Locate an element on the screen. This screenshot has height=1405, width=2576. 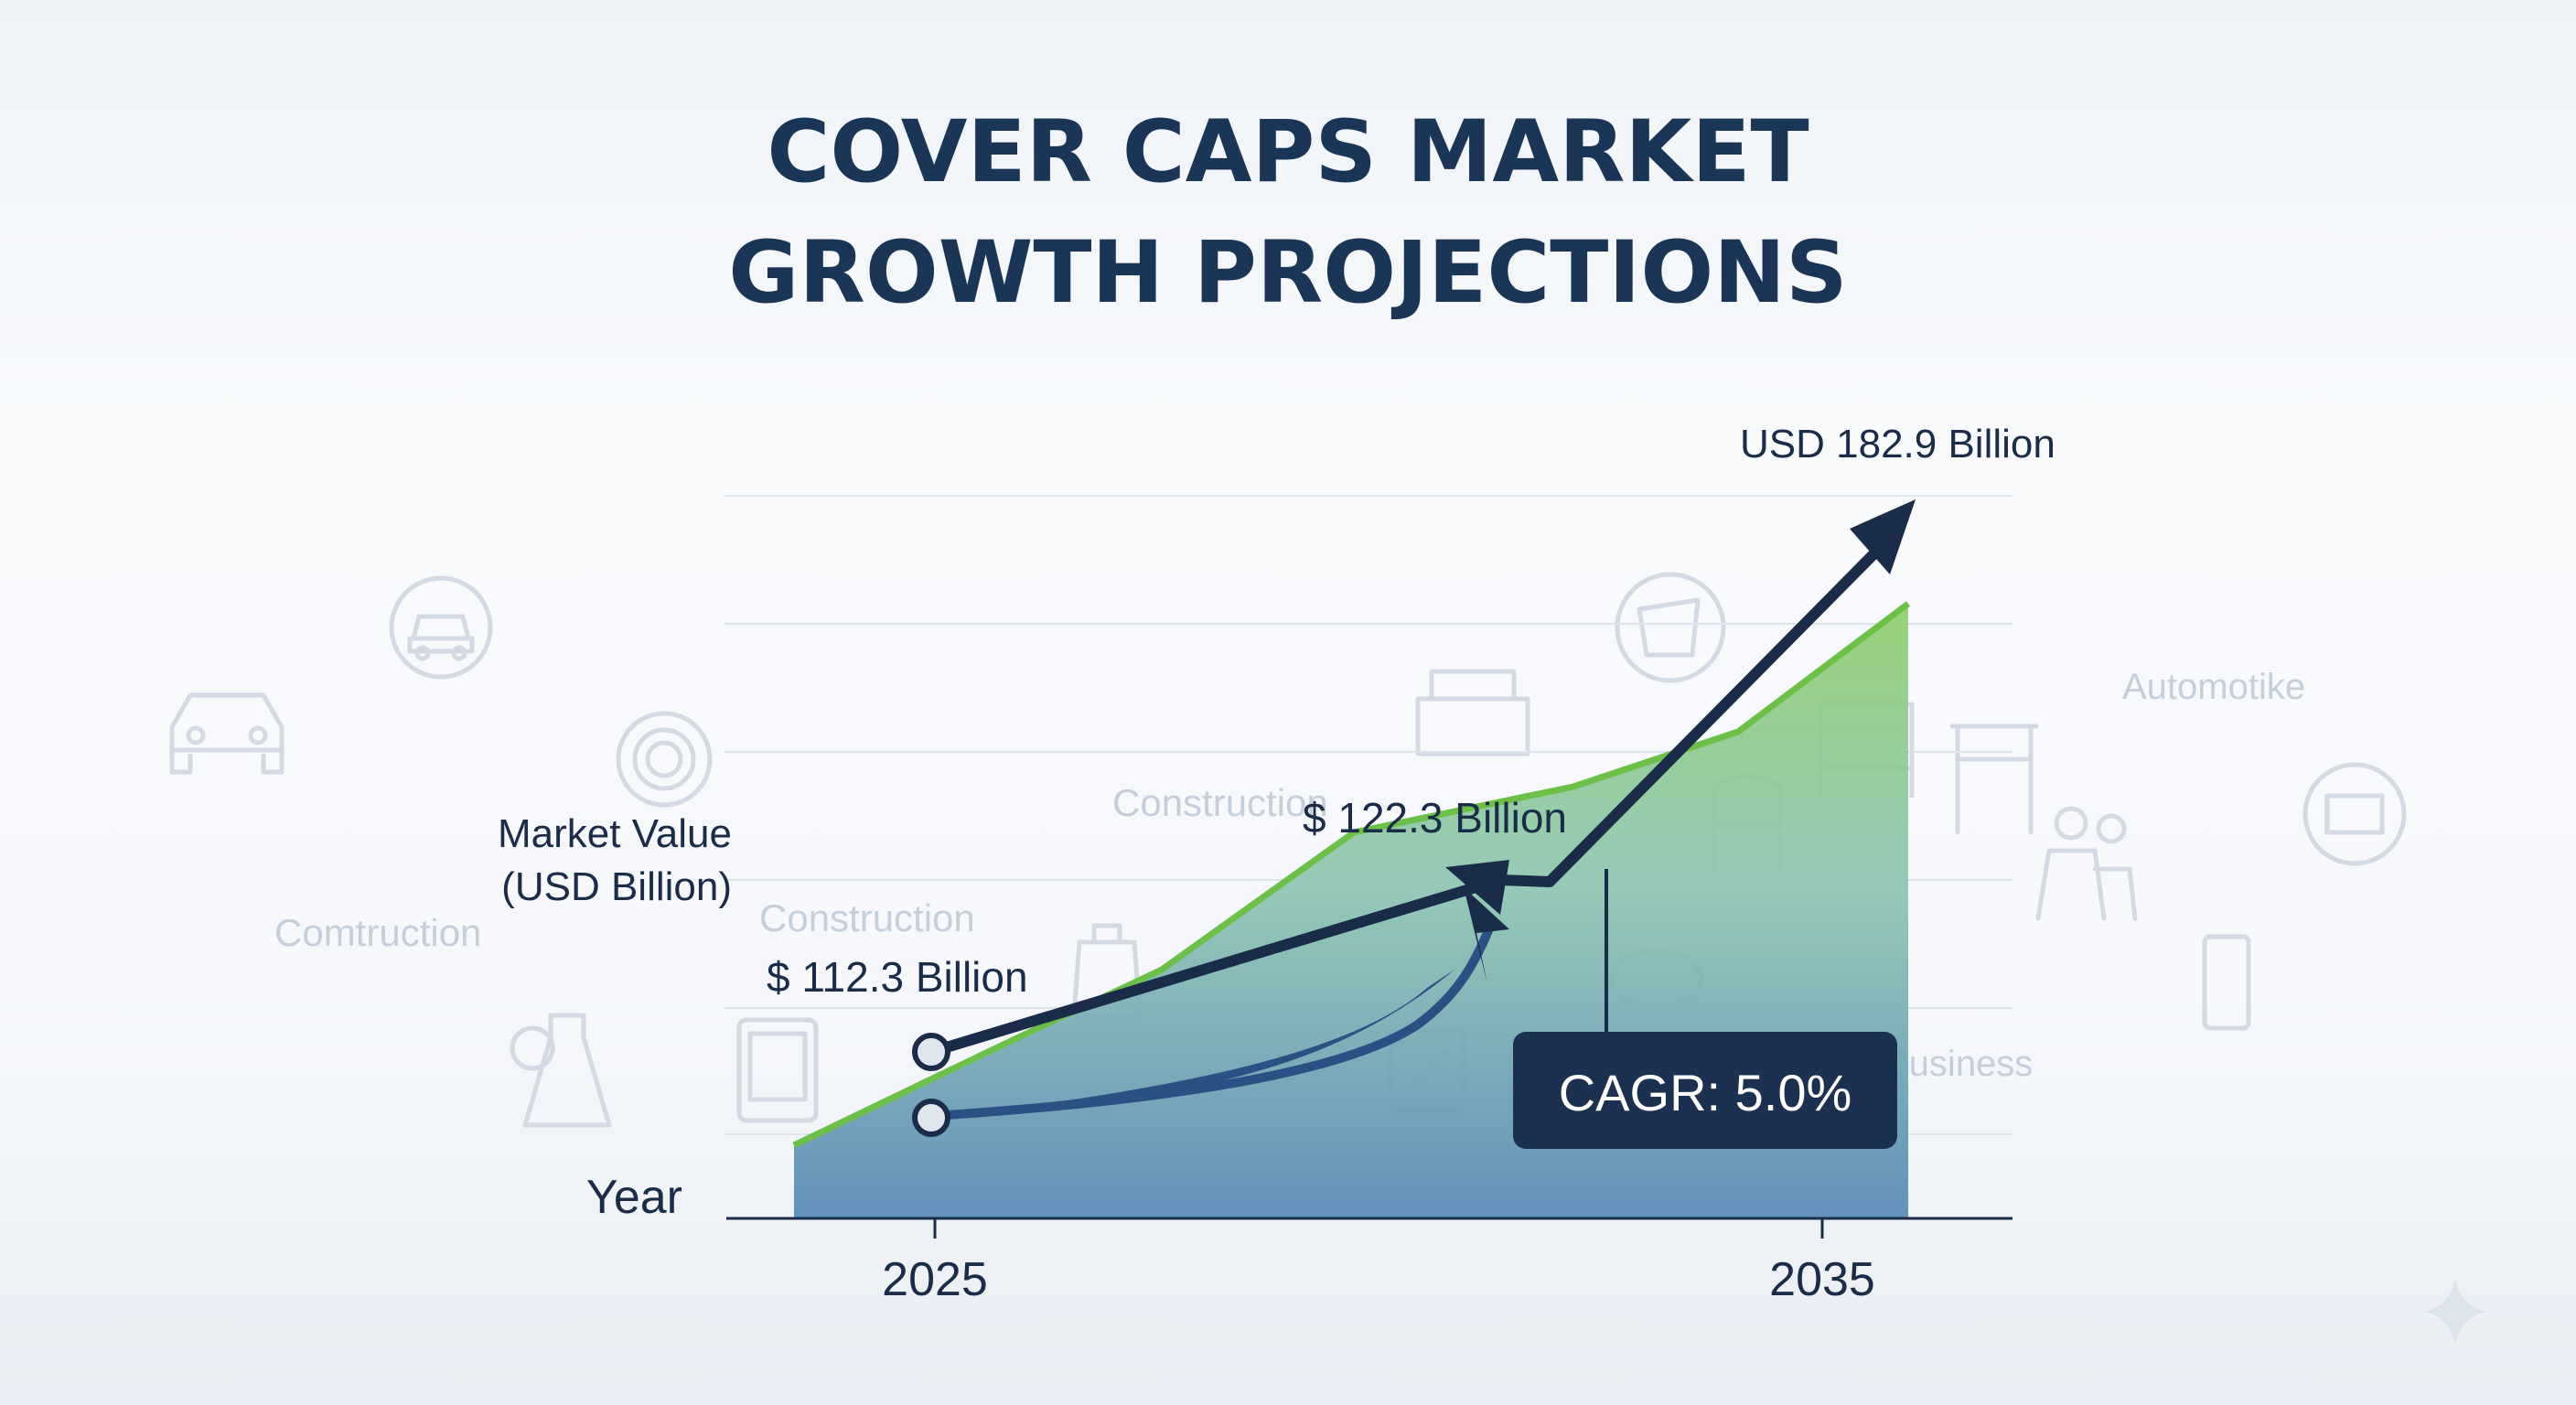
people-icon is located at coordinates (2086, 863).